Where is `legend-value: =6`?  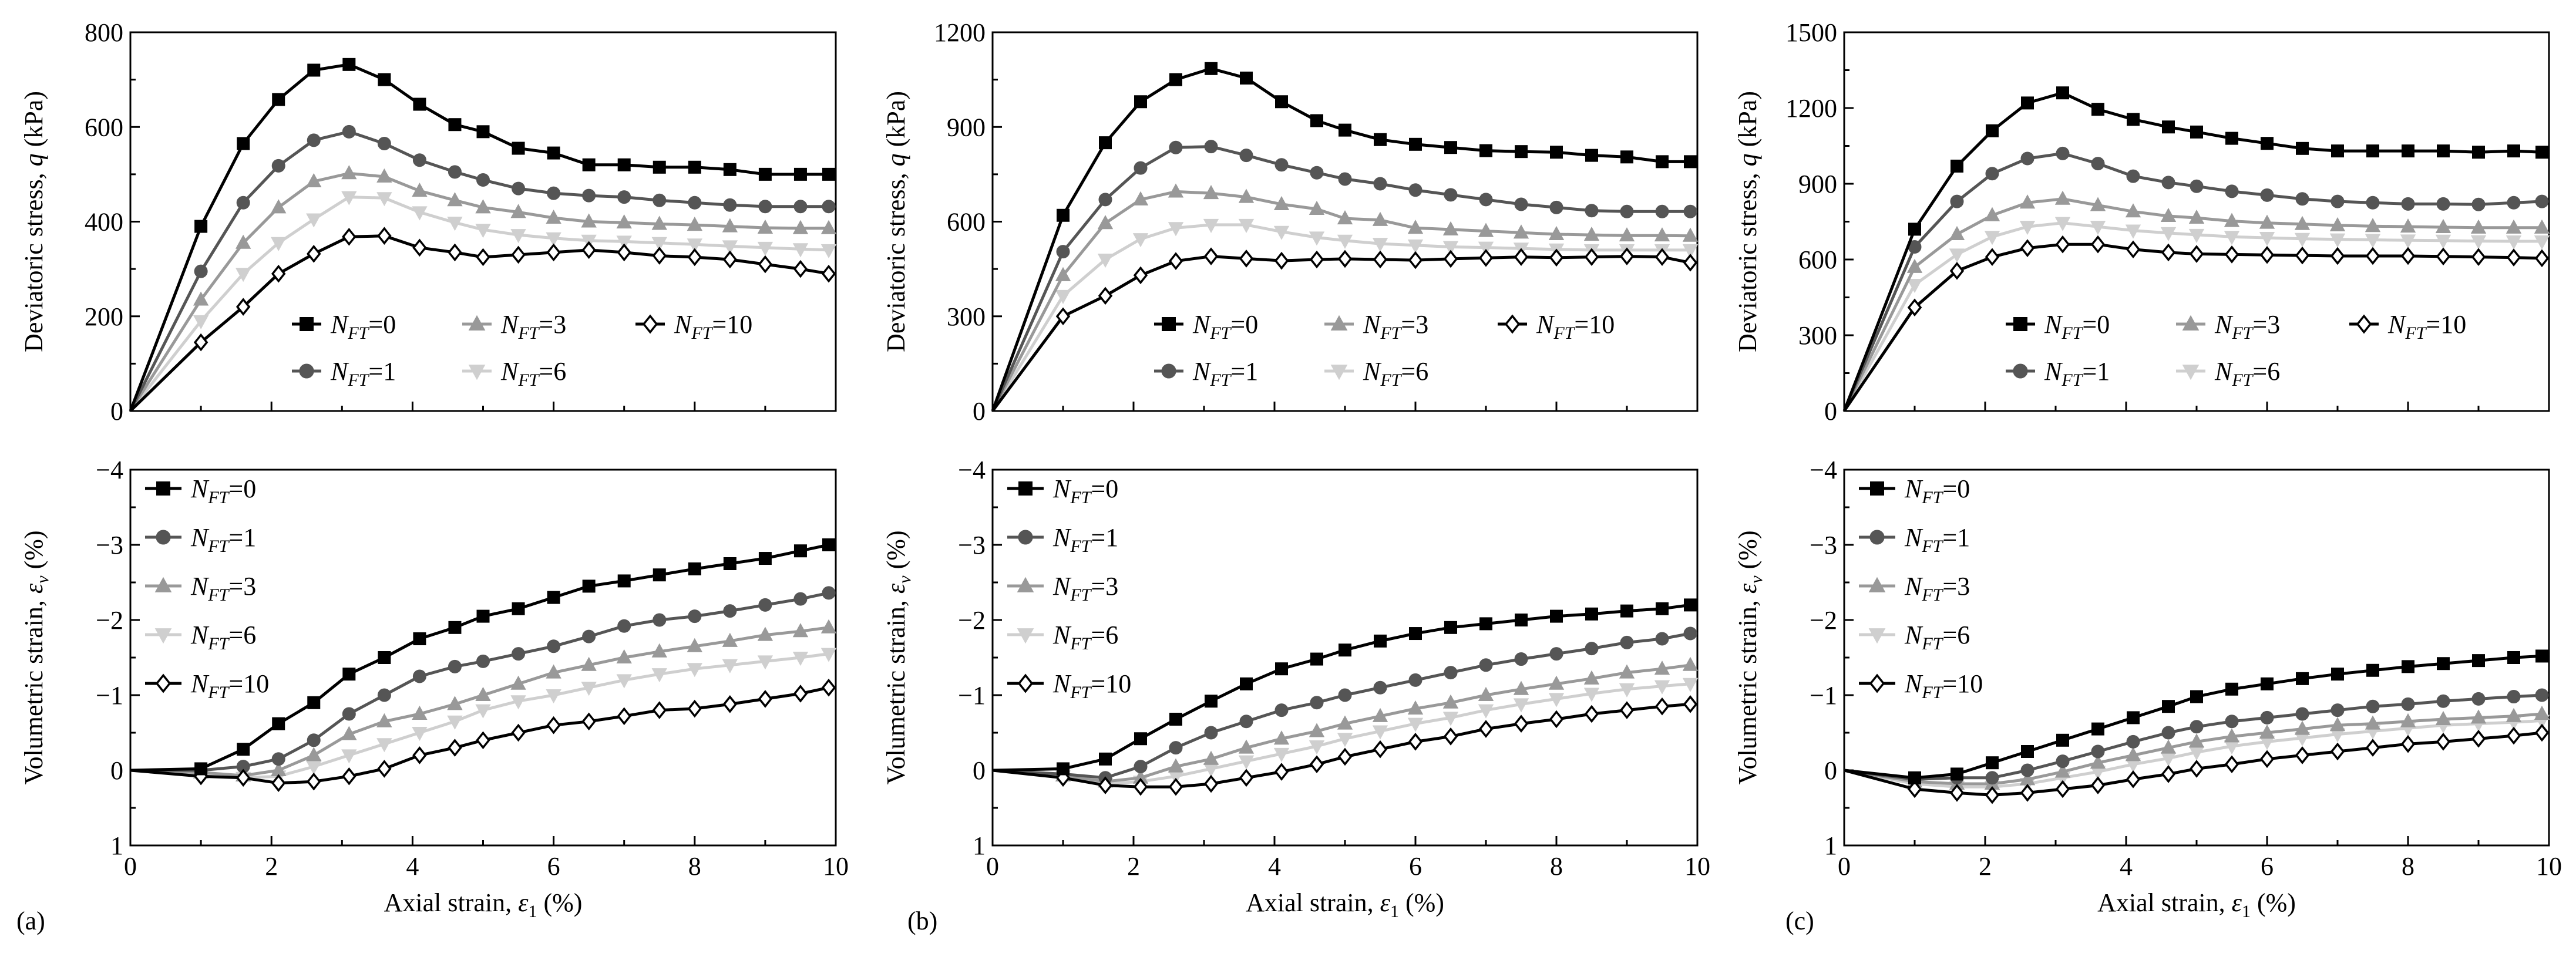
legend-value: =6 is located at coordinates (1956, 635).